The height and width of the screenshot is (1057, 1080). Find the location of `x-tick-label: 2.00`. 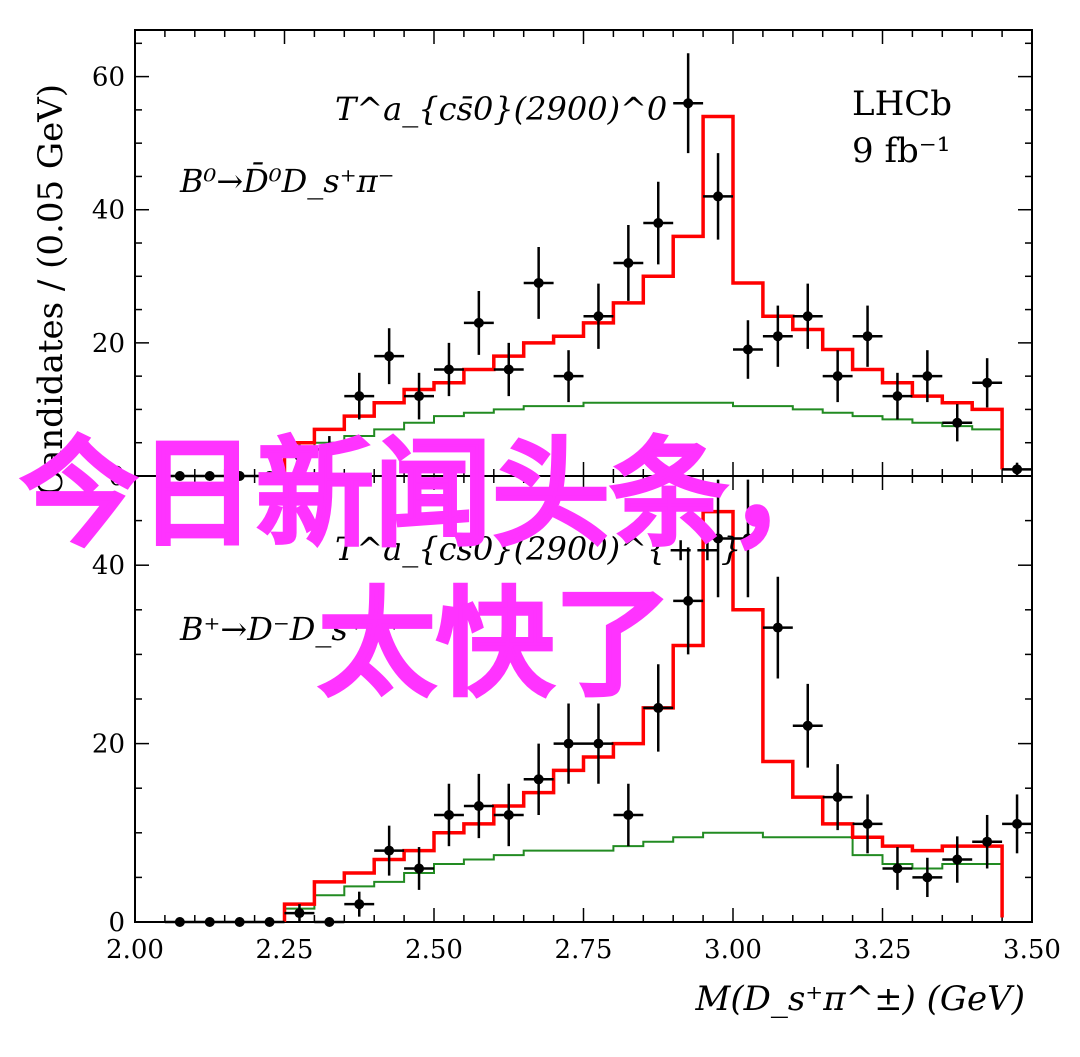

x-tick-label: 2.00 is located at coordinates (135, 950).